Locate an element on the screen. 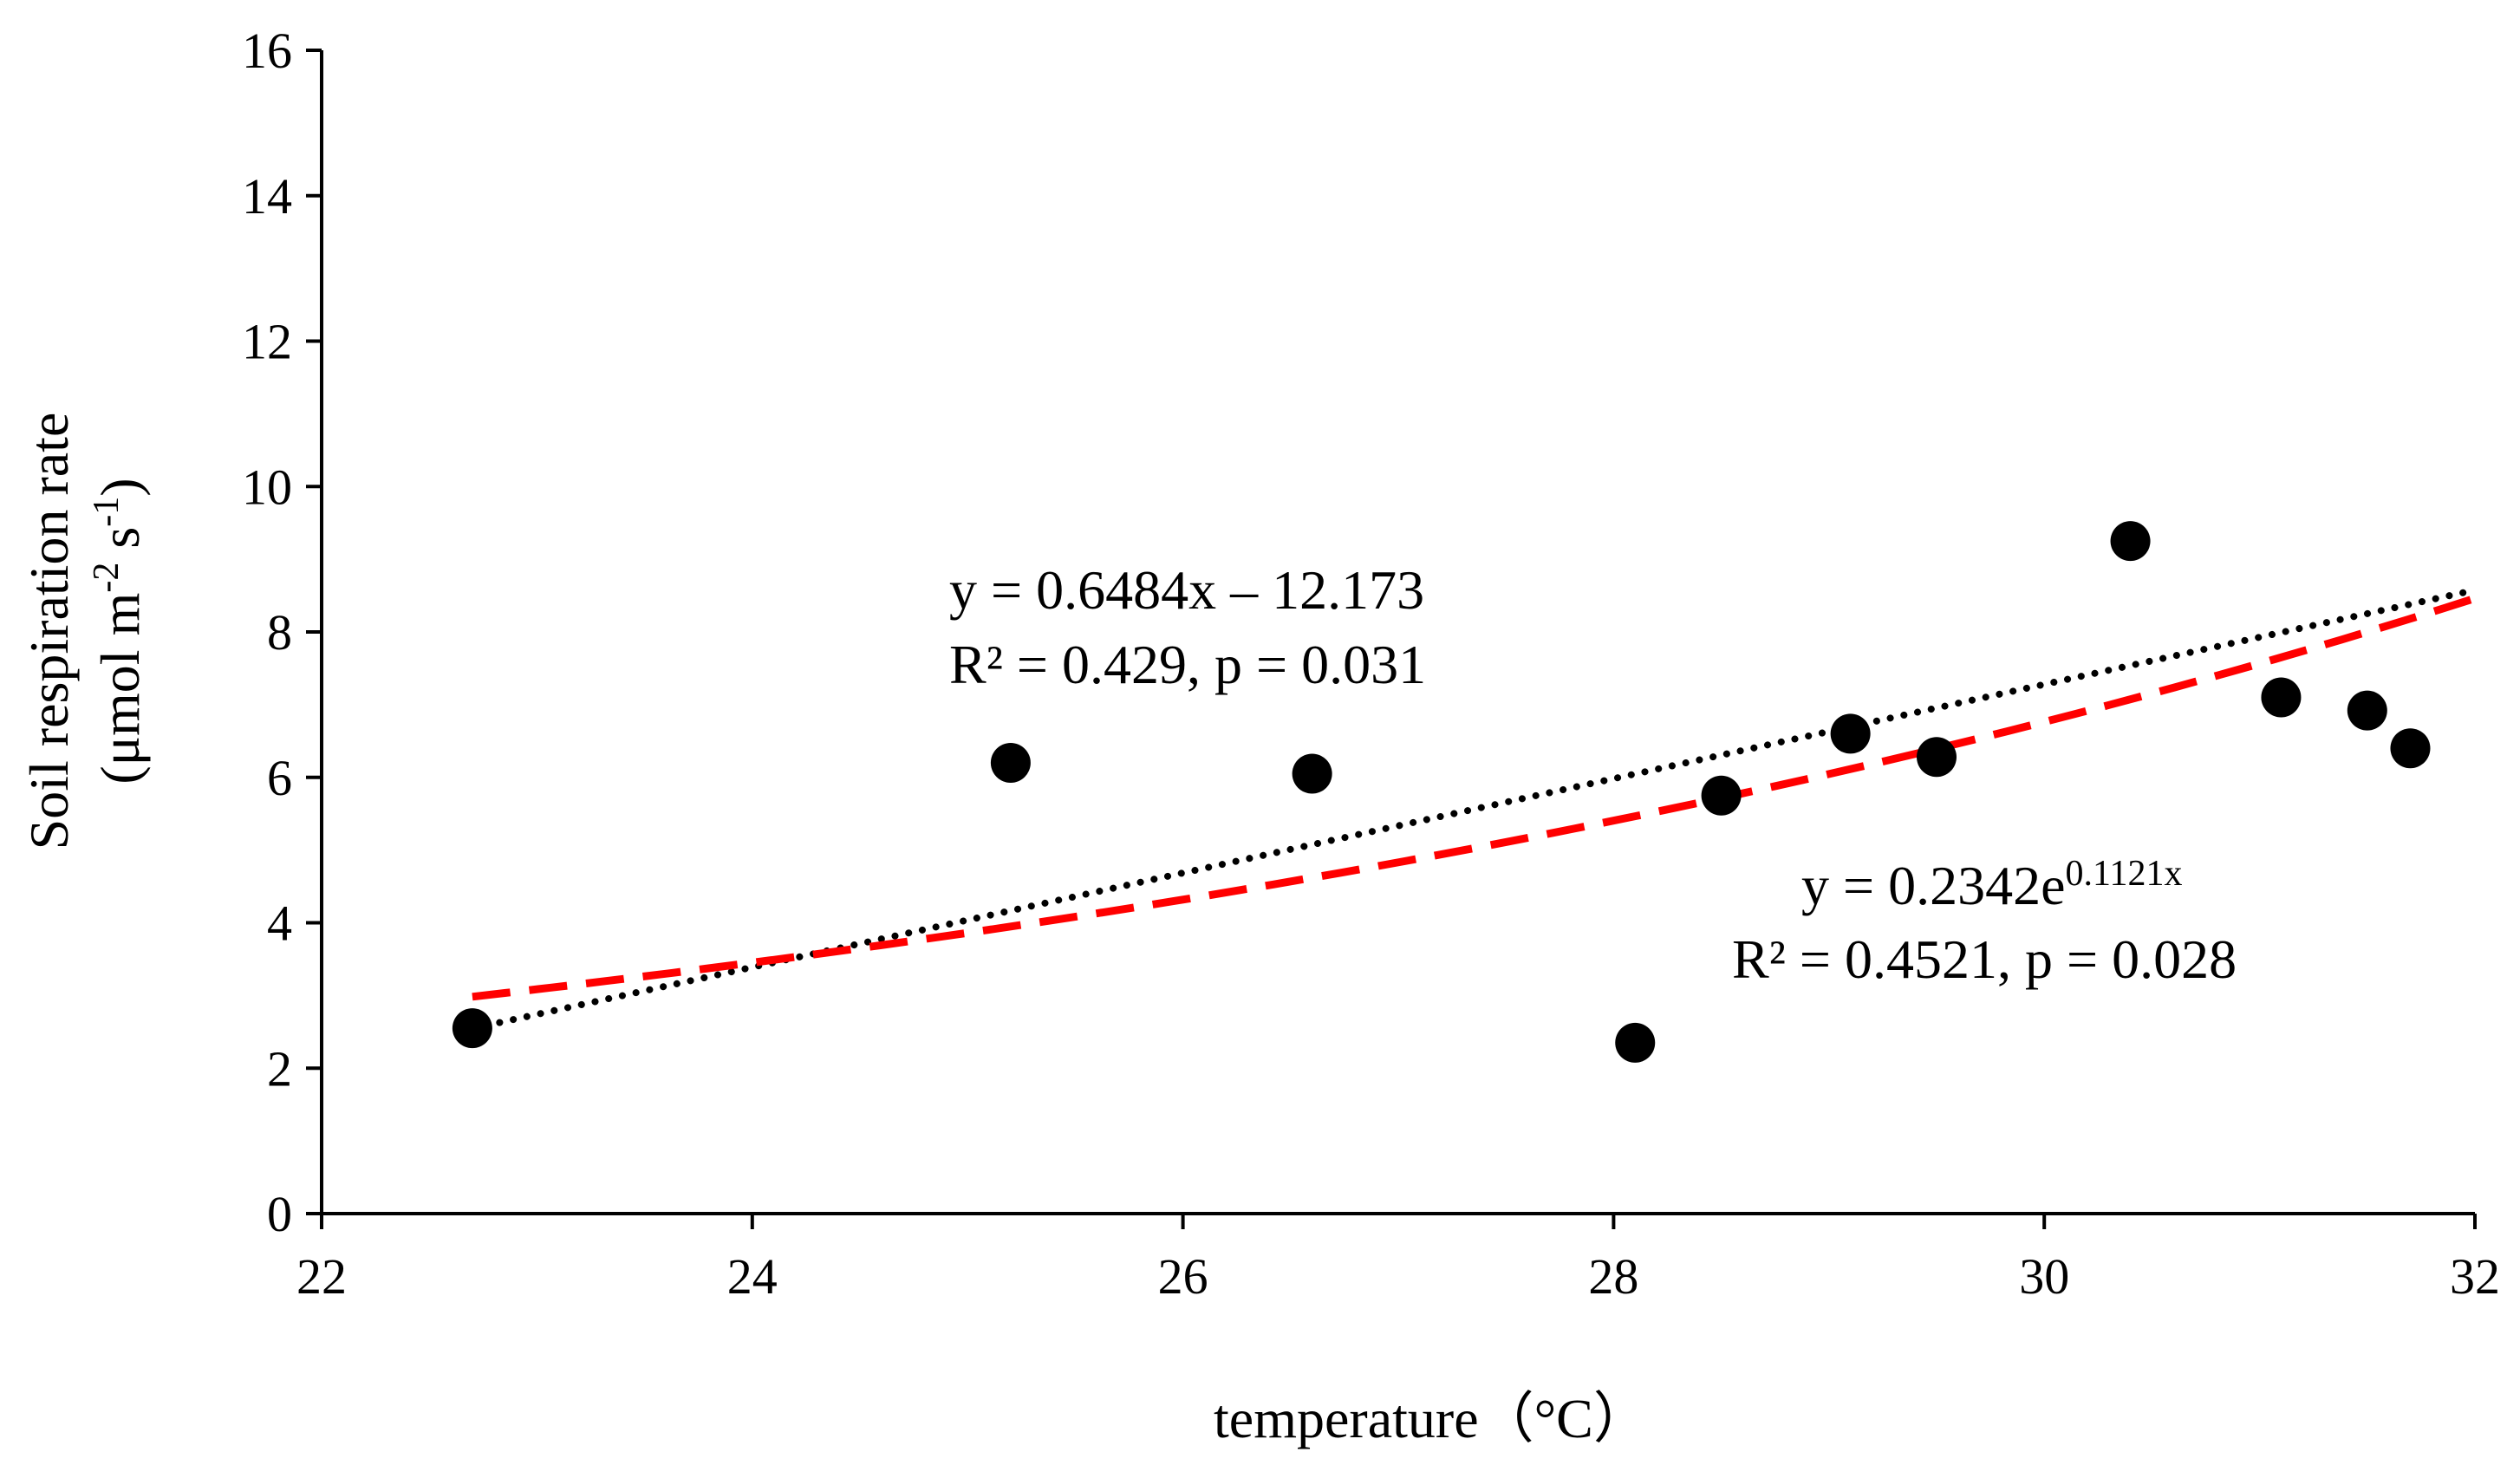  x-tick-label: 32 is located at coordinates (2475, 1276).